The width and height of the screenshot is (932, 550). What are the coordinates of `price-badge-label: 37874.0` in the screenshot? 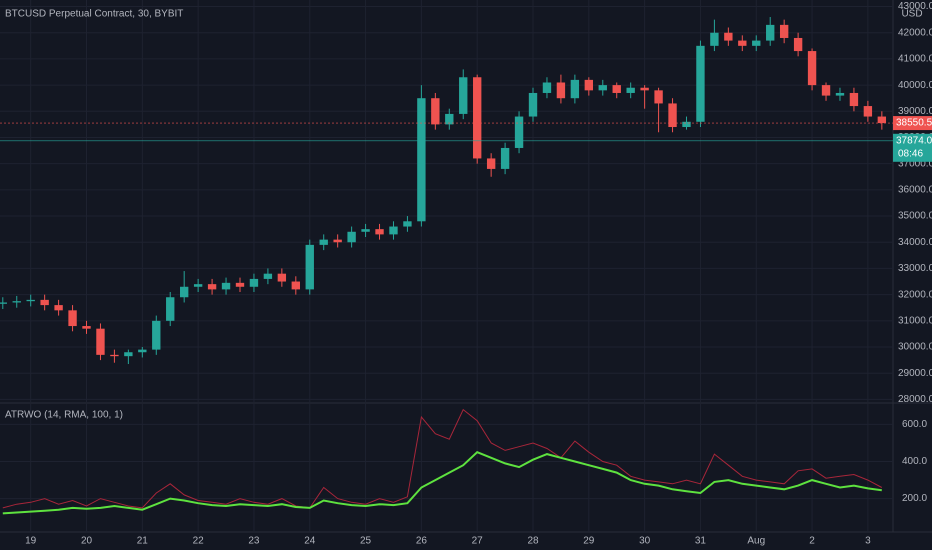 It's located at (914, 140).